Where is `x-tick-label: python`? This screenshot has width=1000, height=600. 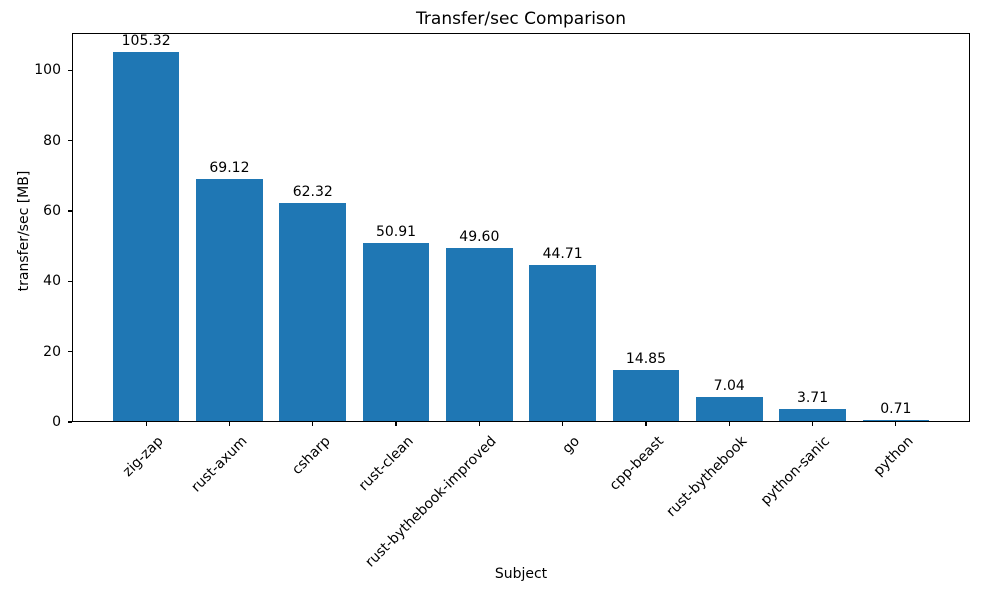
x-tick-label: python is located at coordinates (893, 456).